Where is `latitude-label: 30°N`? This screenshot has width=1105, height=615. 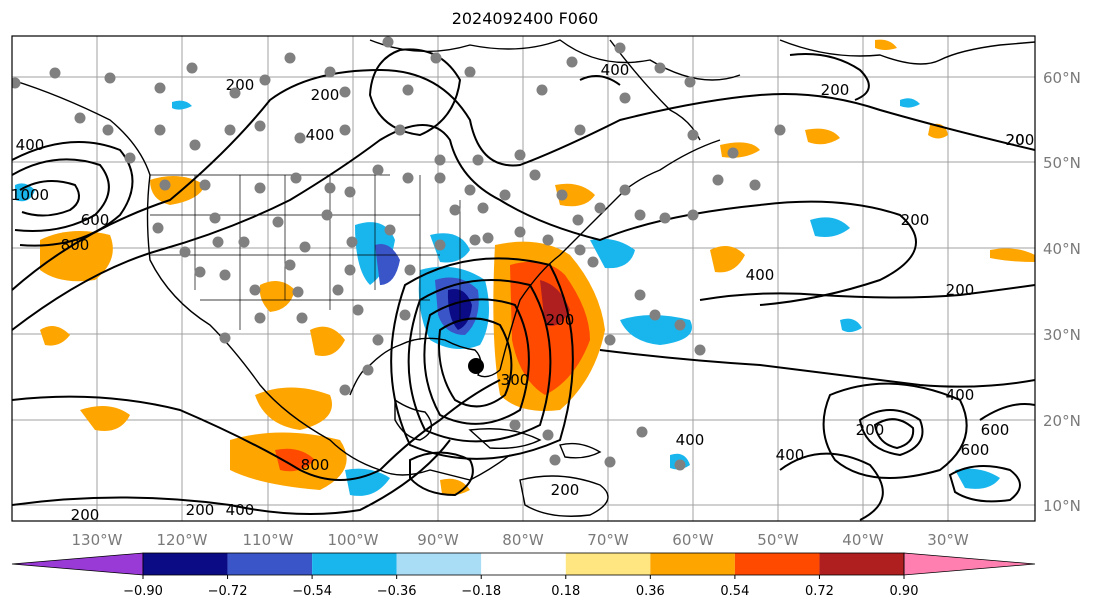
latitude-label: 30°N is located at coordinates (1062, 335).